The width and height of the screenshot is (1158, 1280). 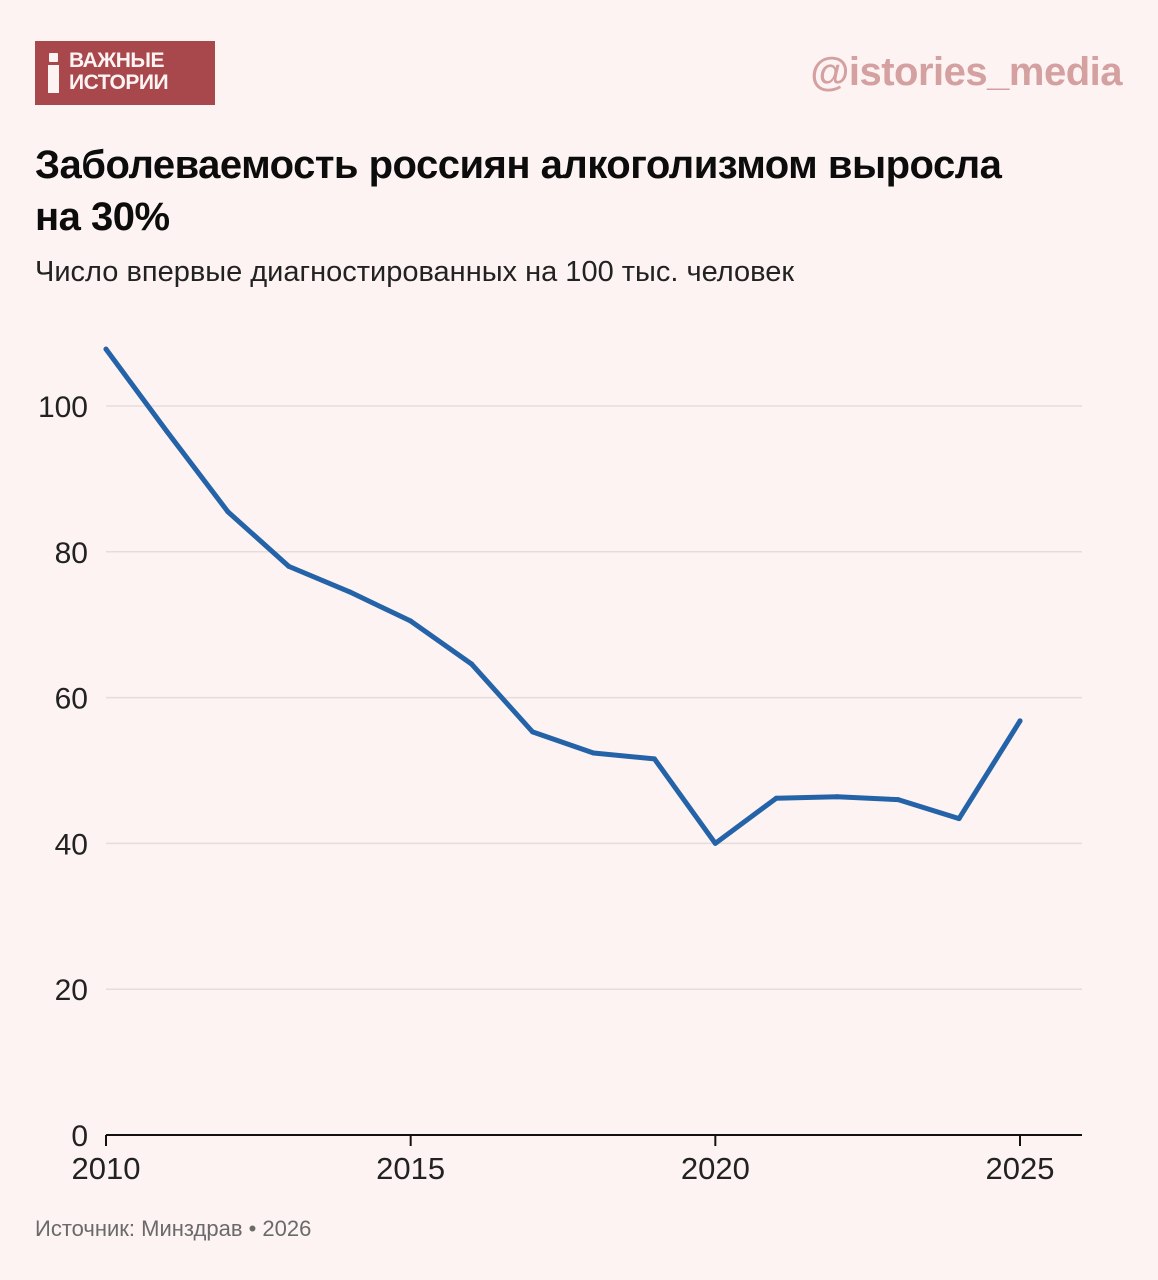 What do you see at coordinates (1020, 721) in the screenshot?
I see `data-point-2025` at bounding box center [1020, 721].